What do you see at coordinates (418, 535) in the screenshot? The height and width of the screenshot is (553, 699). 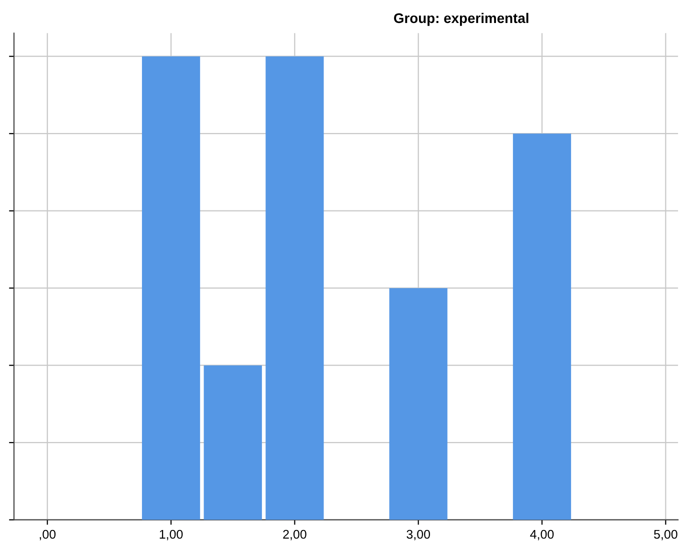 I see `x-tick-label: 3,00` at bounding box center [418, 535].